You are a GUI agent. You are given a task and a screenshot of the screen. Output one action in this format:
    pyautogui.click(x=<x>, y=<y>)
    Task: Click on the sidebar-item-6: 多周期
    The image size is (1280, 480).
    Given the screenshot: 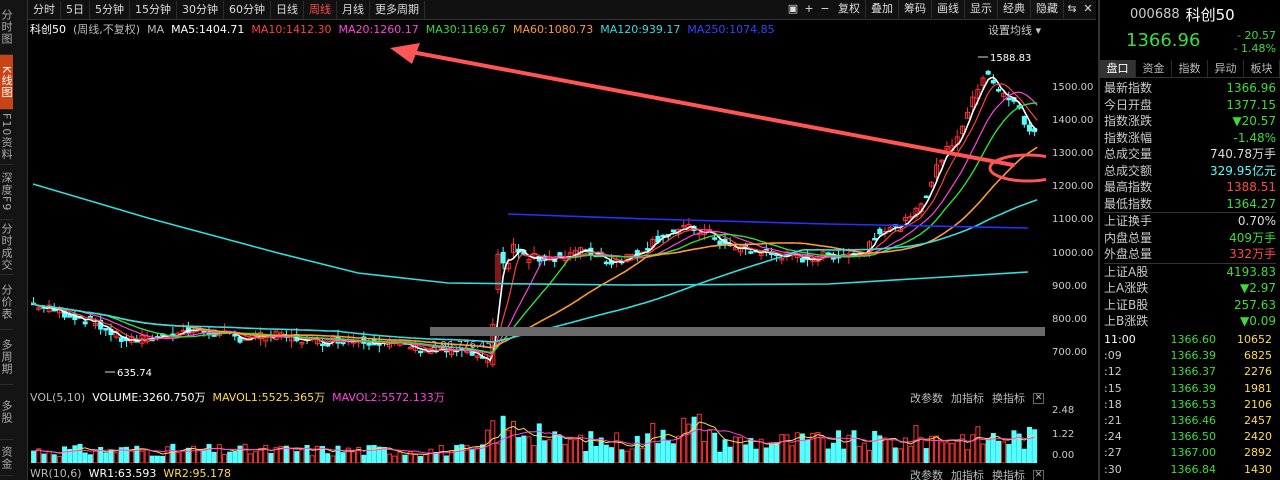 What is the action you would take?
    pyautogui.click(x=6, y=357)
    